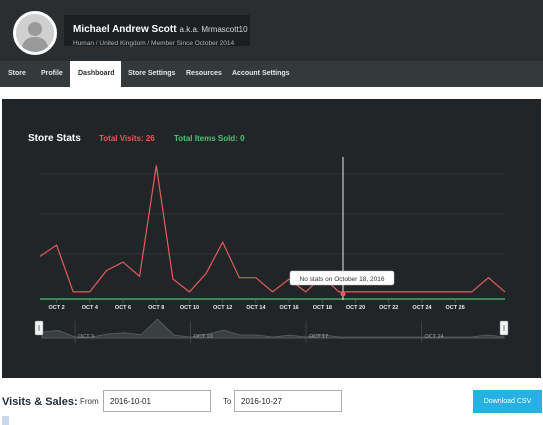 Image resolution: width=543 pixels, height=425 pixels. What do you see at coordinates (288, 401) in the screenshot?
I see `to-date-input` at bounding box center [288, 401].